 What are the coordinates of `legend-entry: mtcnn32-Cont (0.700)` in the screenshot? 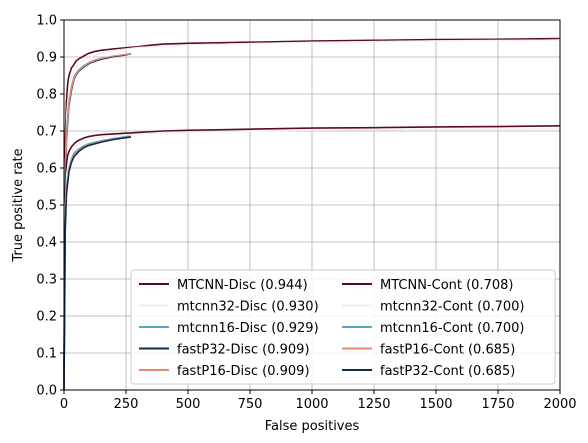 It's located at (452, 307).